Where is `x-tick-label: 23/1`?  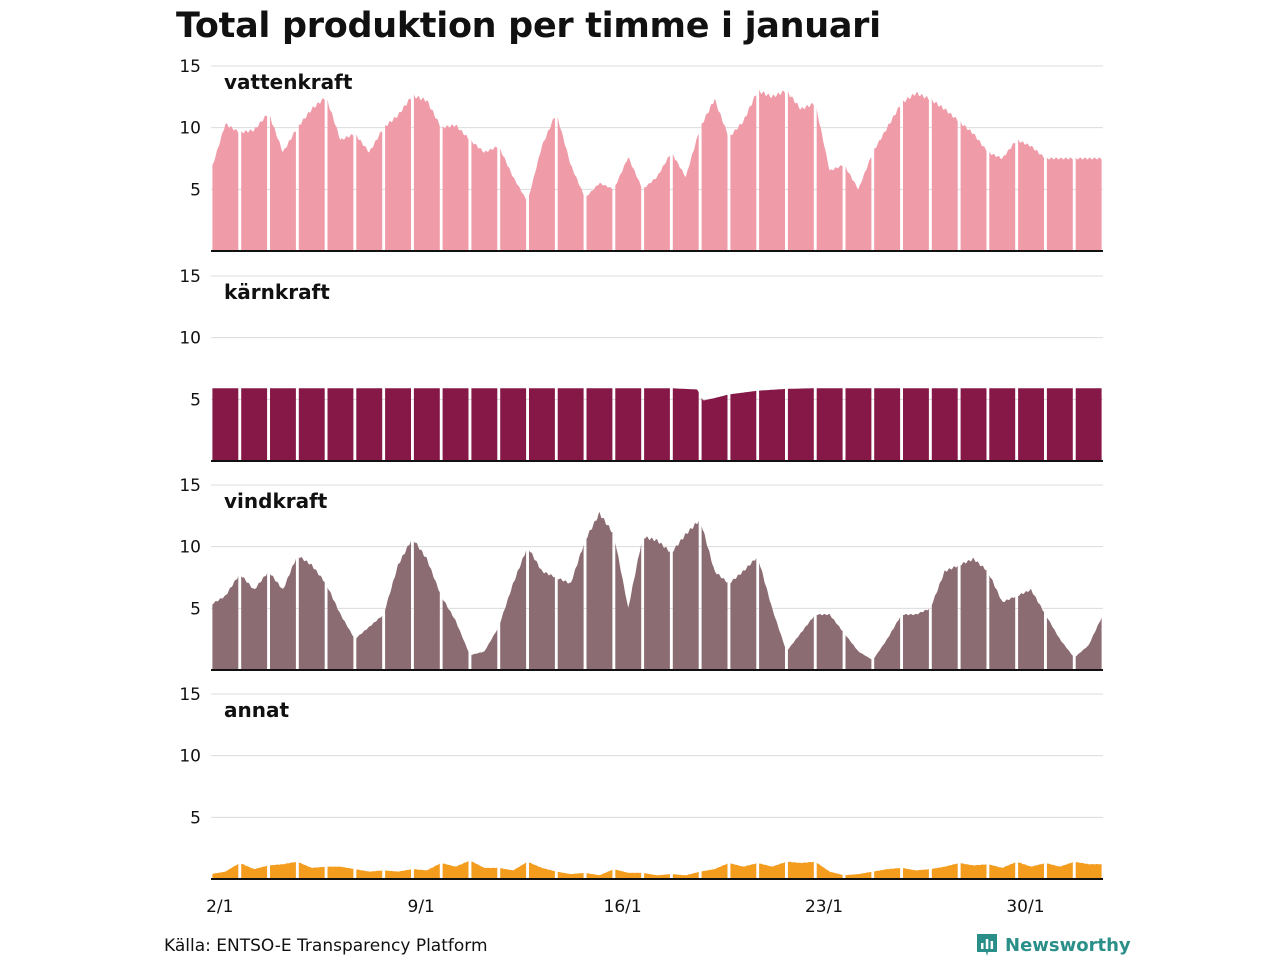
x-tick-label: 23/1 is located at coordinates (824, 907).